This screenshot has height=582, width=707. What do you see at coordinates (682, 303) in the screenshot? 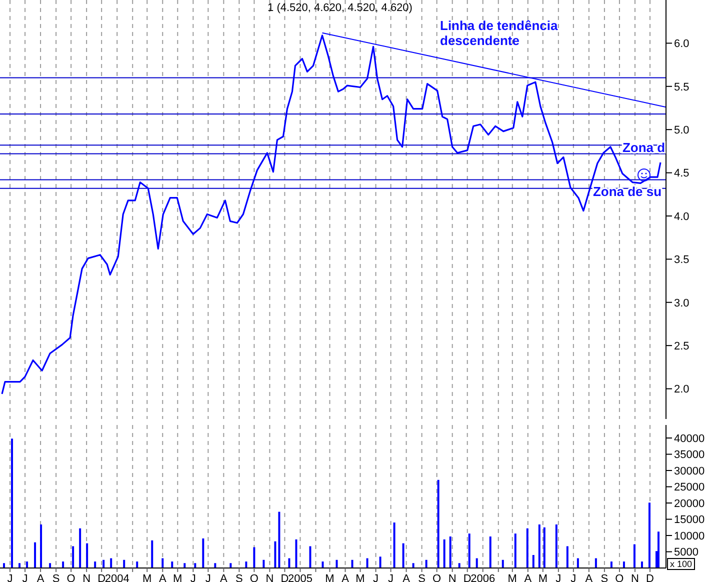
I see `y-tick-label: 3.0` at bounding box center [682, 303].